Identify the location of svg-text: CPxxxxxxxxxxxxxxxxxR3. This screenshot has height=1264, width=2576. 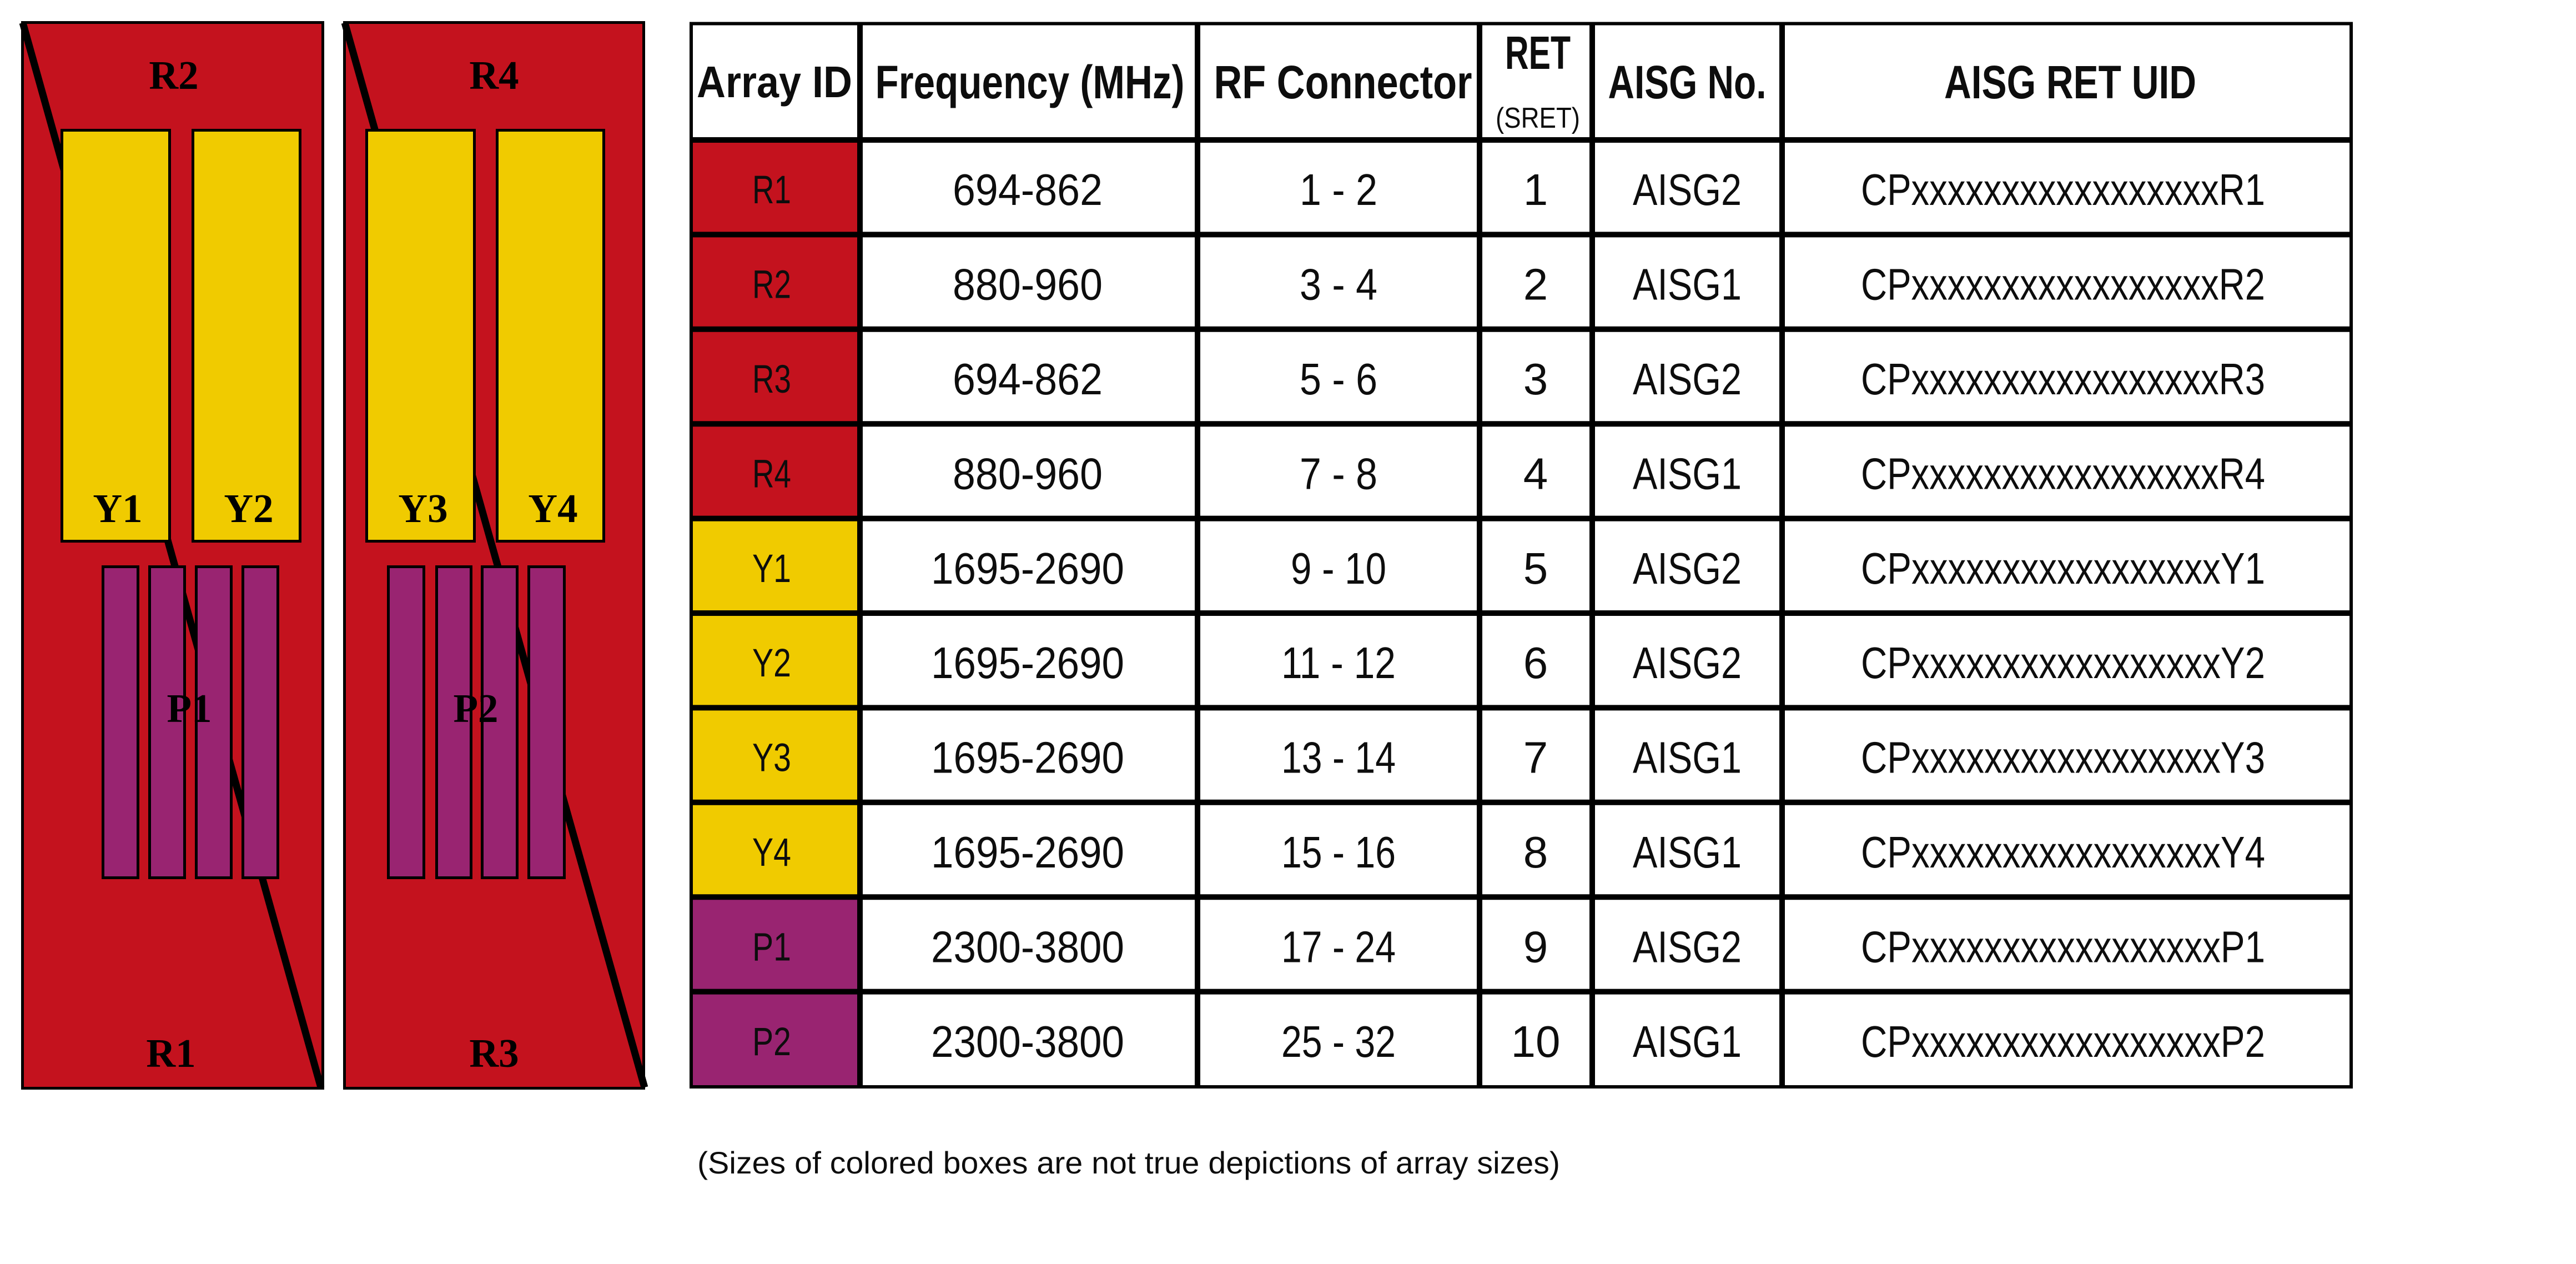
(2063, 379).